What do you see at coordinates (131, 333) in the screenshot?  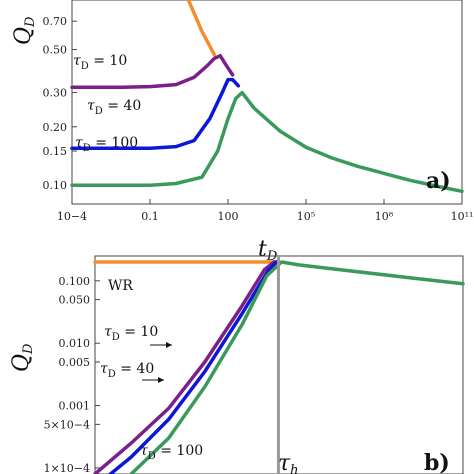 I see `panel-b-label-tau10: τD = 10` at bounding box center [131, 333].